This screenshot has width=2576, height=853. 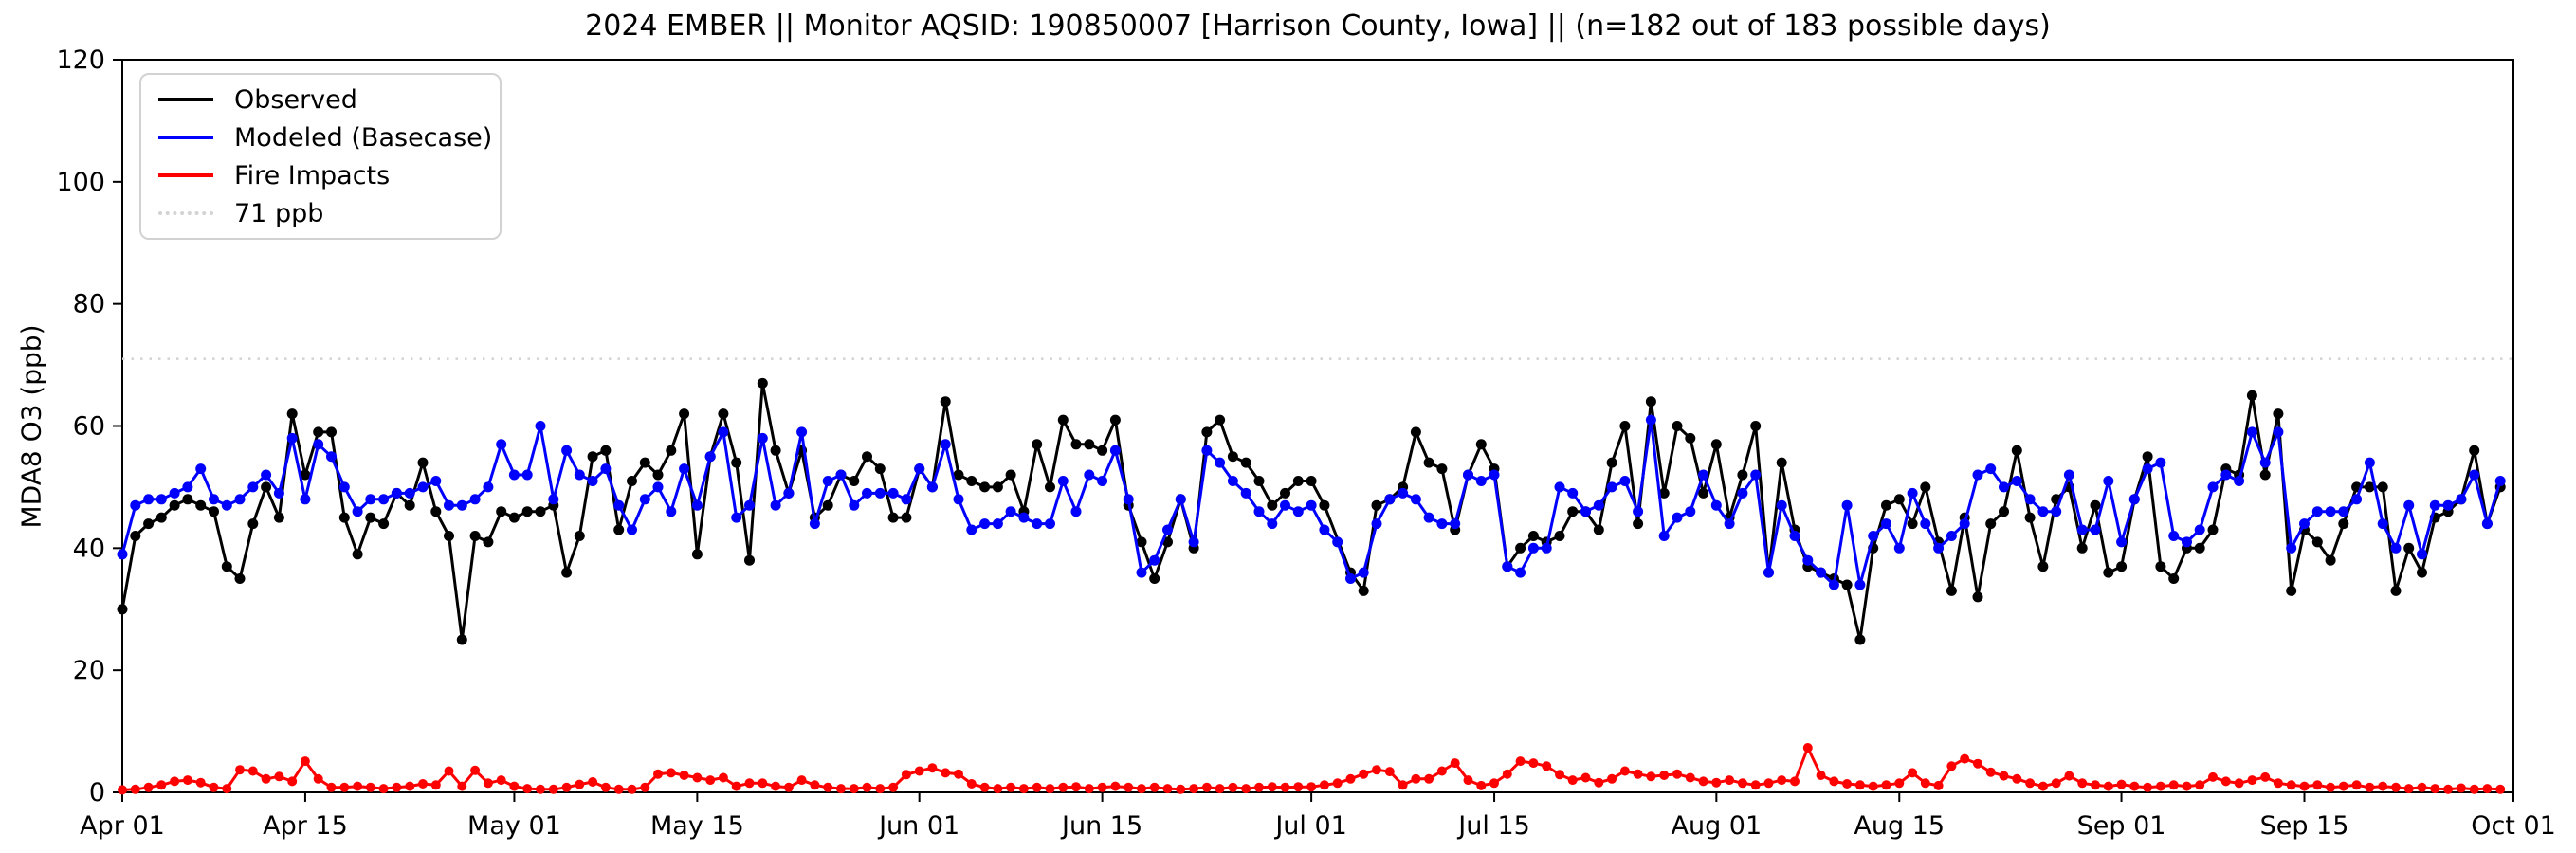 What do you see at coordinates (363, 137) in the screenshot?
I see `legend-label: Modeled (Basecase)` at bounding box center [363, 137].